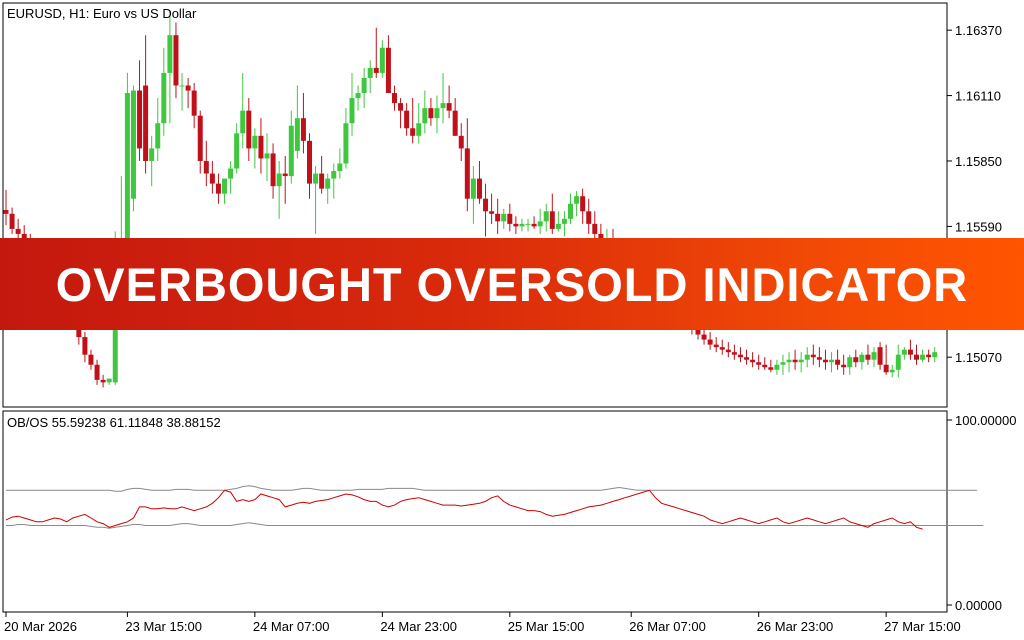 This screenshot has height=640, width=1024. What do you see at coordinates (978, 161) in the screenshot?
I see `price-tick-label: 1.15850` at bounding box center [978, 161].